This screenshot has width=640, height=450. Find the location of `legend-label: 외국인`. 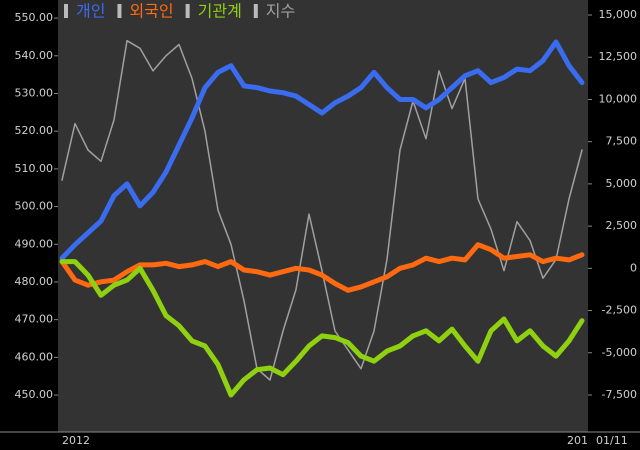

legend-label: 외국인 is located at coordinates (151, 11).